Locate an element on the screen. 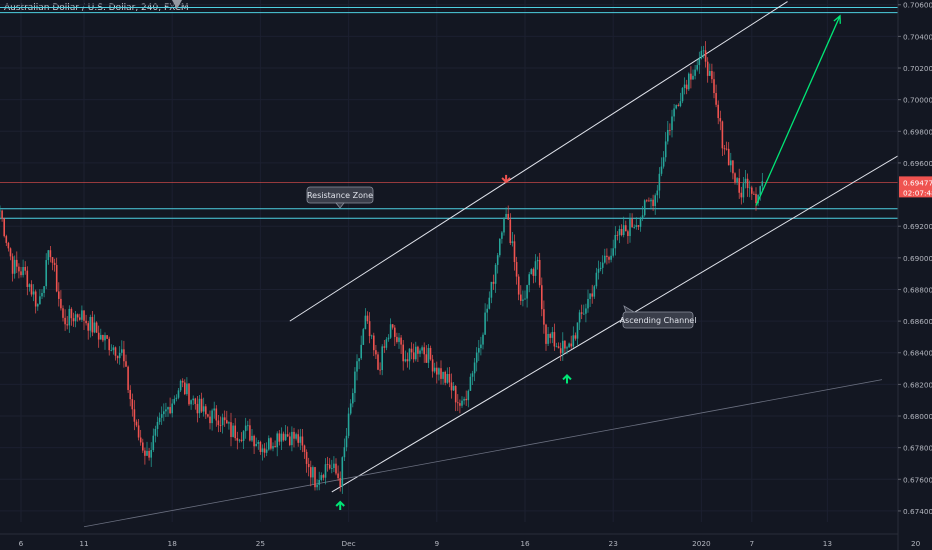  price-tick-label: 0.70200 is located at coordinates (917, 68).